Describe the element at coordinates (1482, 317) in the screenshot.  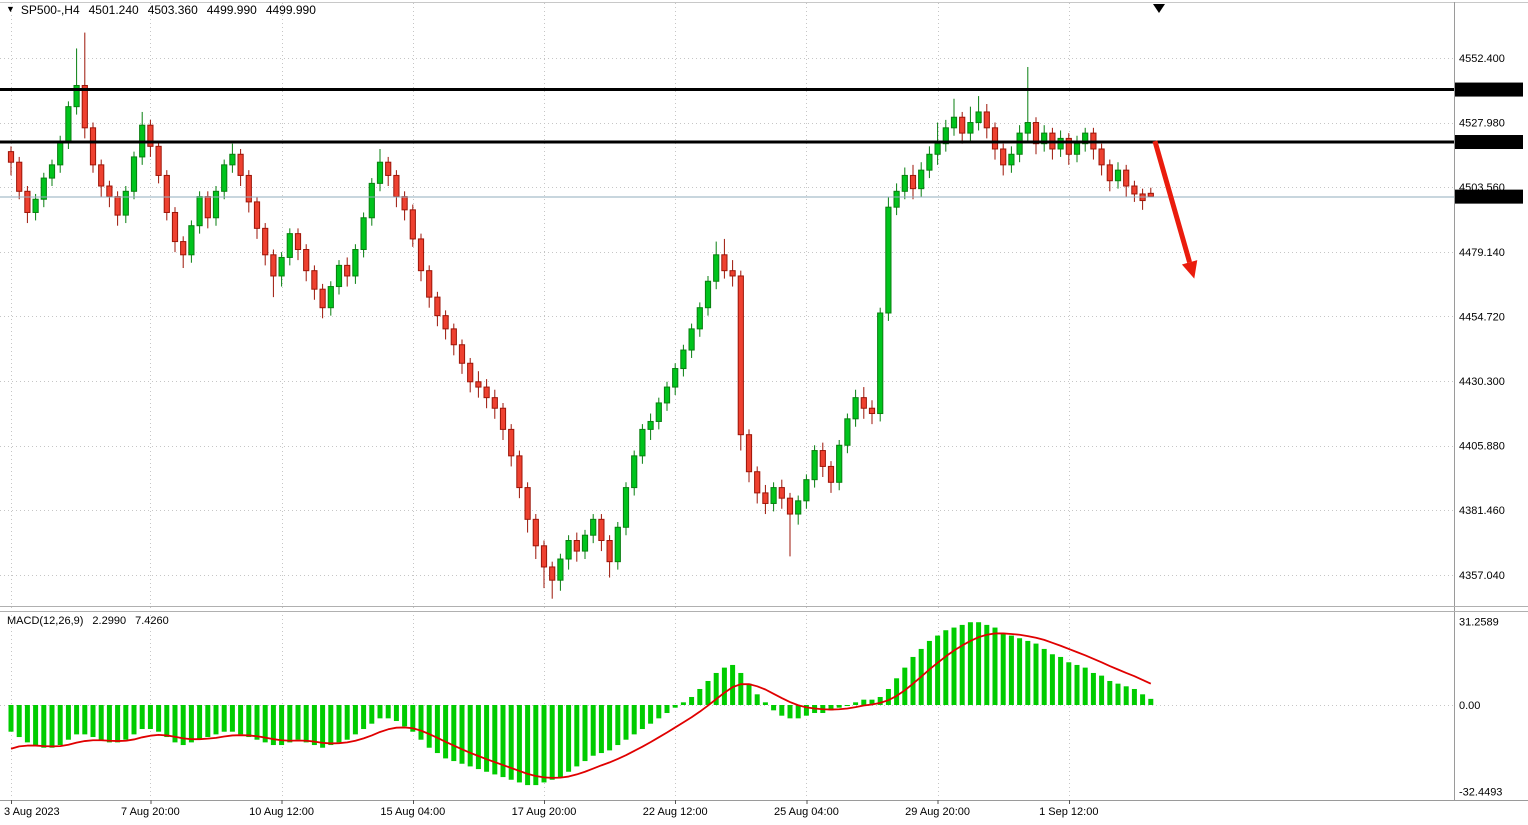
I see `price-tick-label: 4454.720` at that location.